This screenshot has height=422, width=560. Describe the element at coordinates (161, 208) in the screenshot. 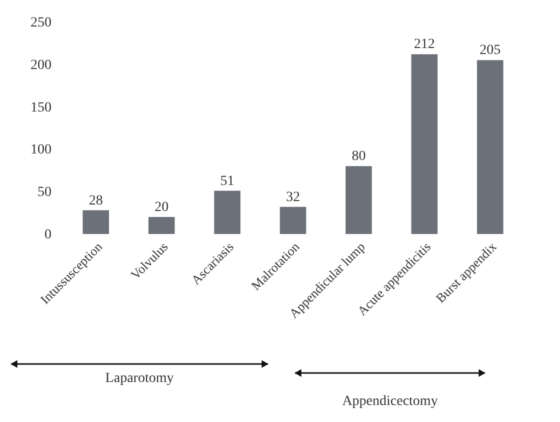

I see `data-label: 20` at that location.